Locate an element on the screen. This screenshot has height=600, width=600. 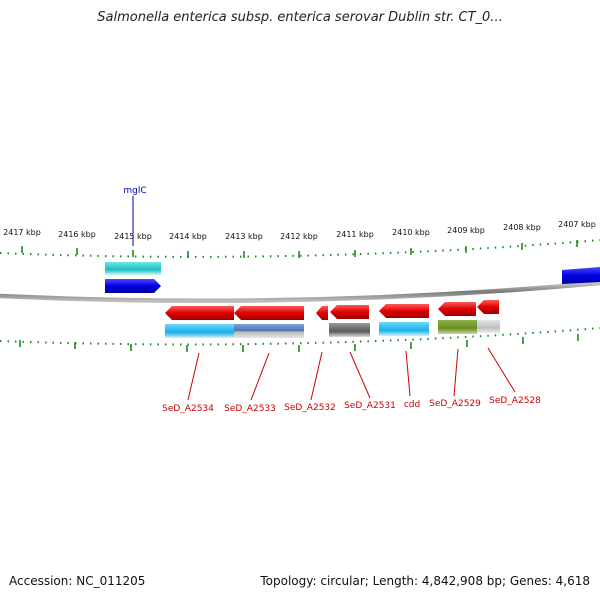
gene-sed-a2529-arrow is located at coordinates (457, 309).